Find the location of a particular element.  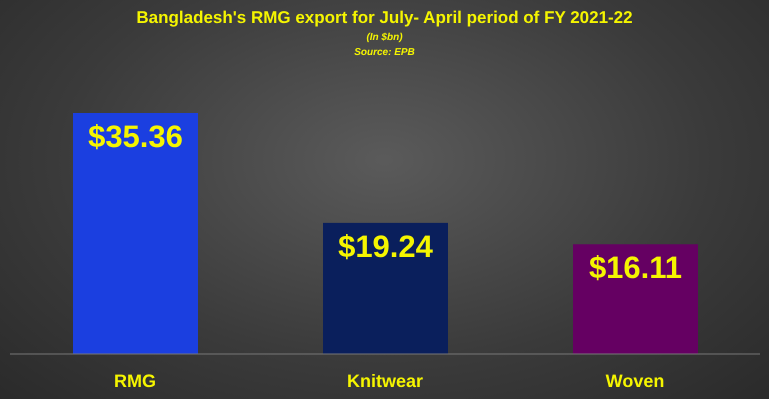

x-tick-label: Woven is located at coordinates (635, 380).